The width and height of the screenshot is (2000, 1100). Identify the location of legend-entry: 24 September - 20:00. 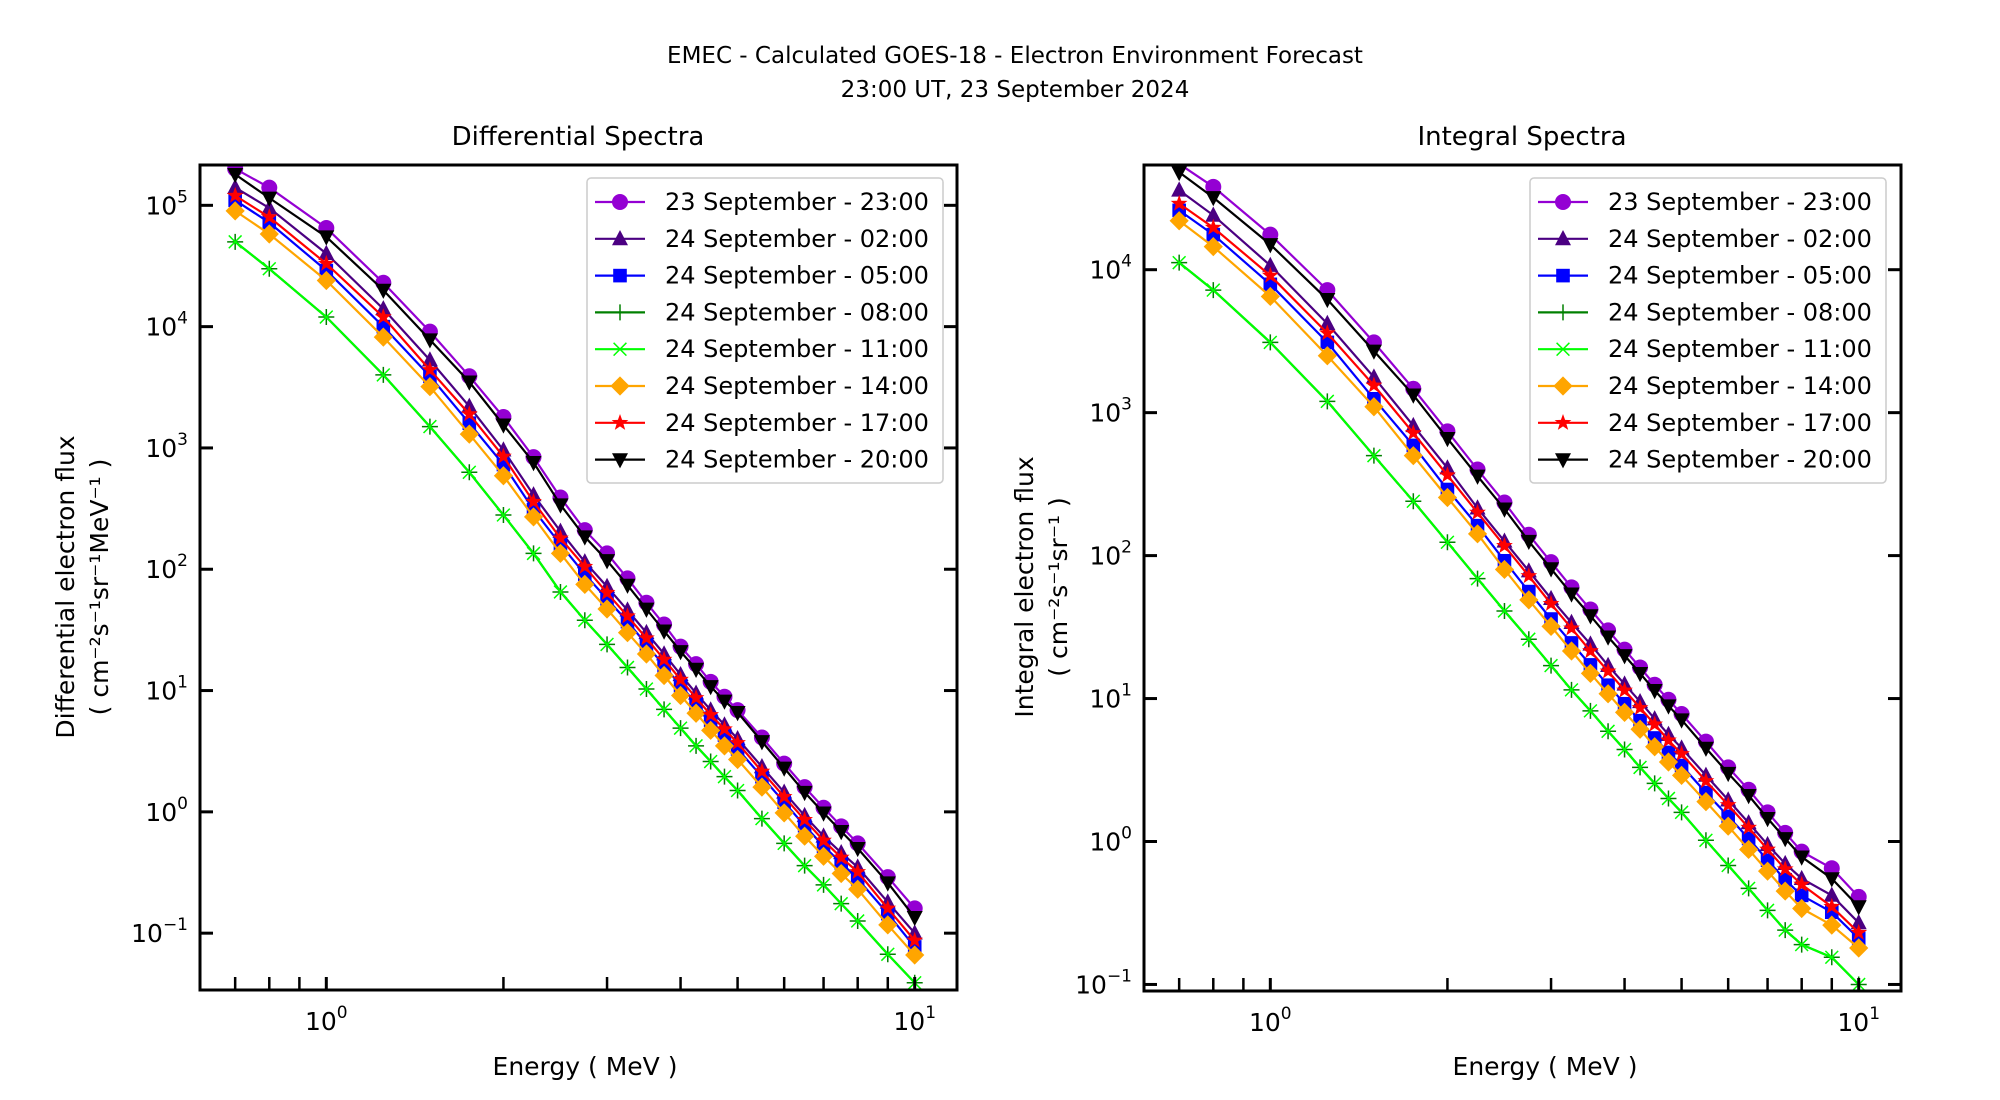
(1705, 460).